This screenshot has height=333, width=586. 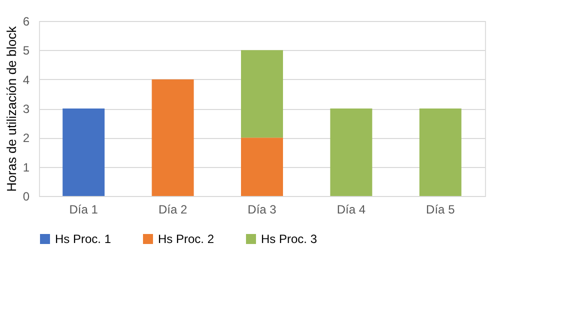 I want to click on legend-label: Hs Proc. 3, so click(x=289, y=239).